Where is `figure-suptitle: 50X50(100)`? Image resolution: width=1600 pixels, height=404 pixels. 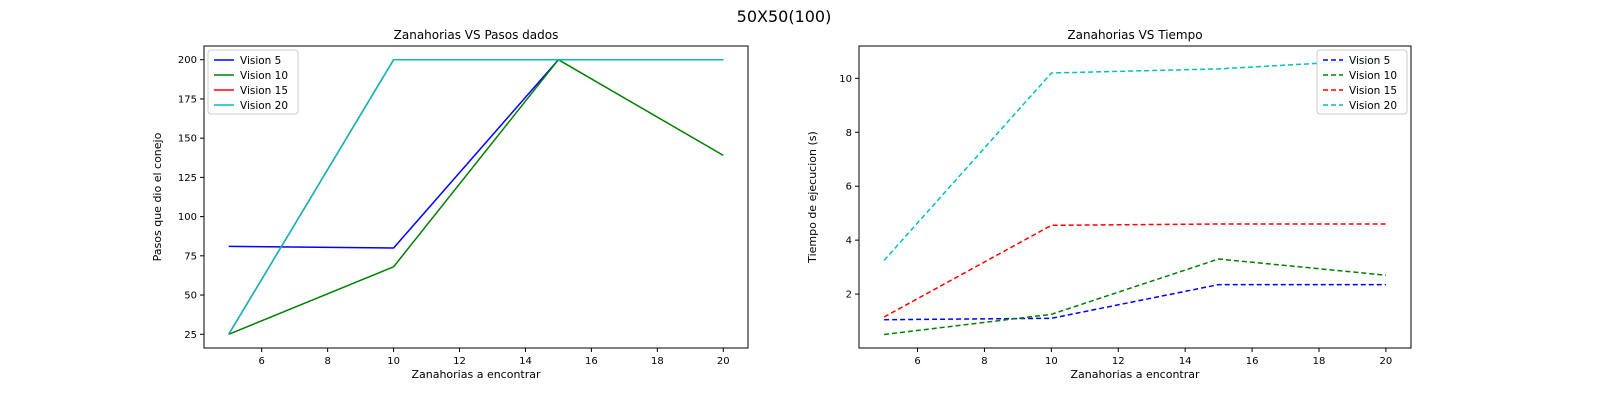 figure-suptitle: 50X50(100) is located at coordinates (784, 16).